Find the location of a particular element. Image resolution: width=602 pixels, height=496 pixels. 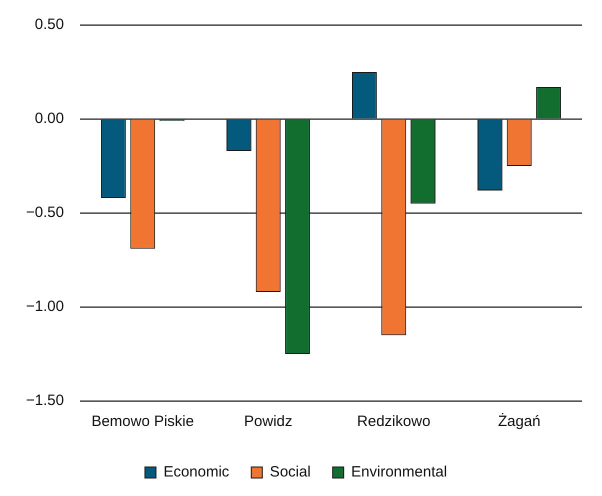

legend-label: Economic is located at coordinates (196, 472).